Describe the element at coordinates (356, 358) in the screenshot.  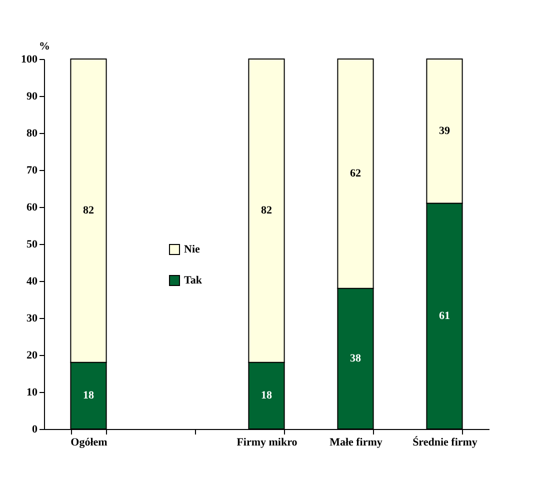
I see `data-label: 38` at that location.